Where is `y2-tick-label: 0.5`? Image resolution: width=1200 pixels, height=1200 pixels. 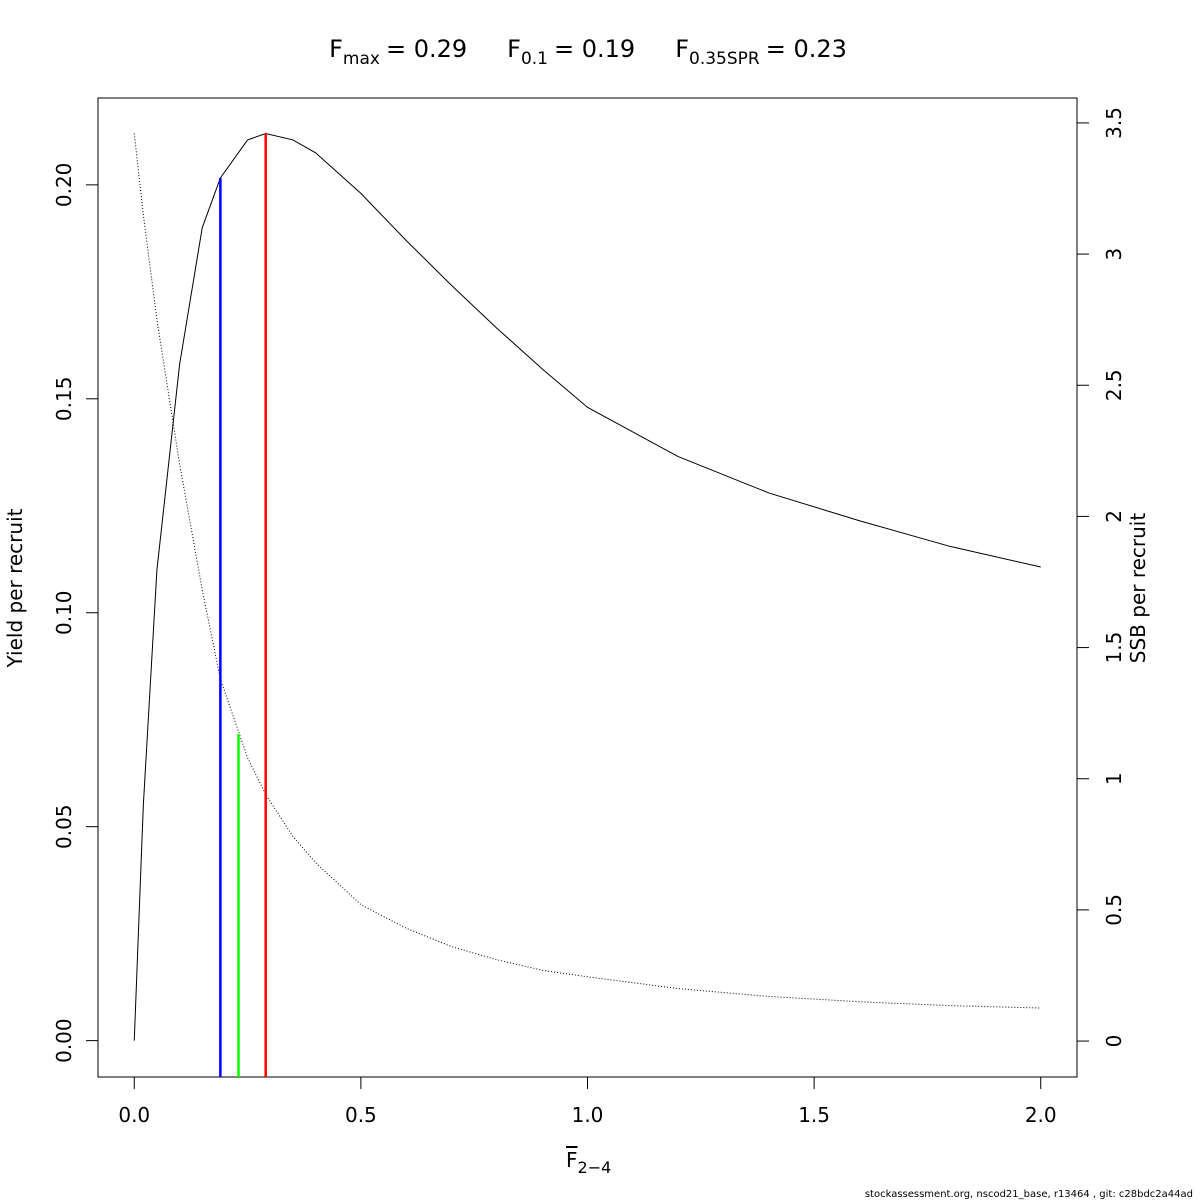 y2-tick-label: 0.5 is located at coordinates (1114, 910).